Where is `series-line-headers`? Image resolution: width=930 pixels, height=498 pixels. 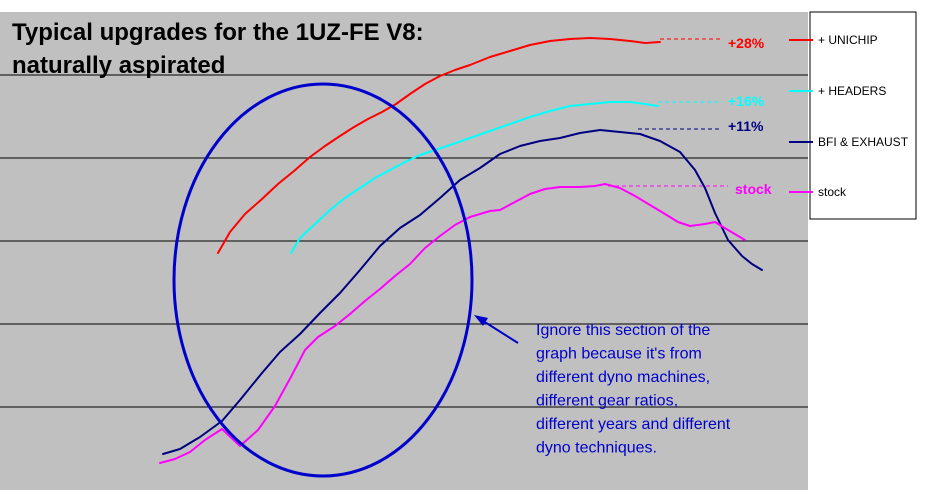
series-line-headers is located at coordinates (474, 177).